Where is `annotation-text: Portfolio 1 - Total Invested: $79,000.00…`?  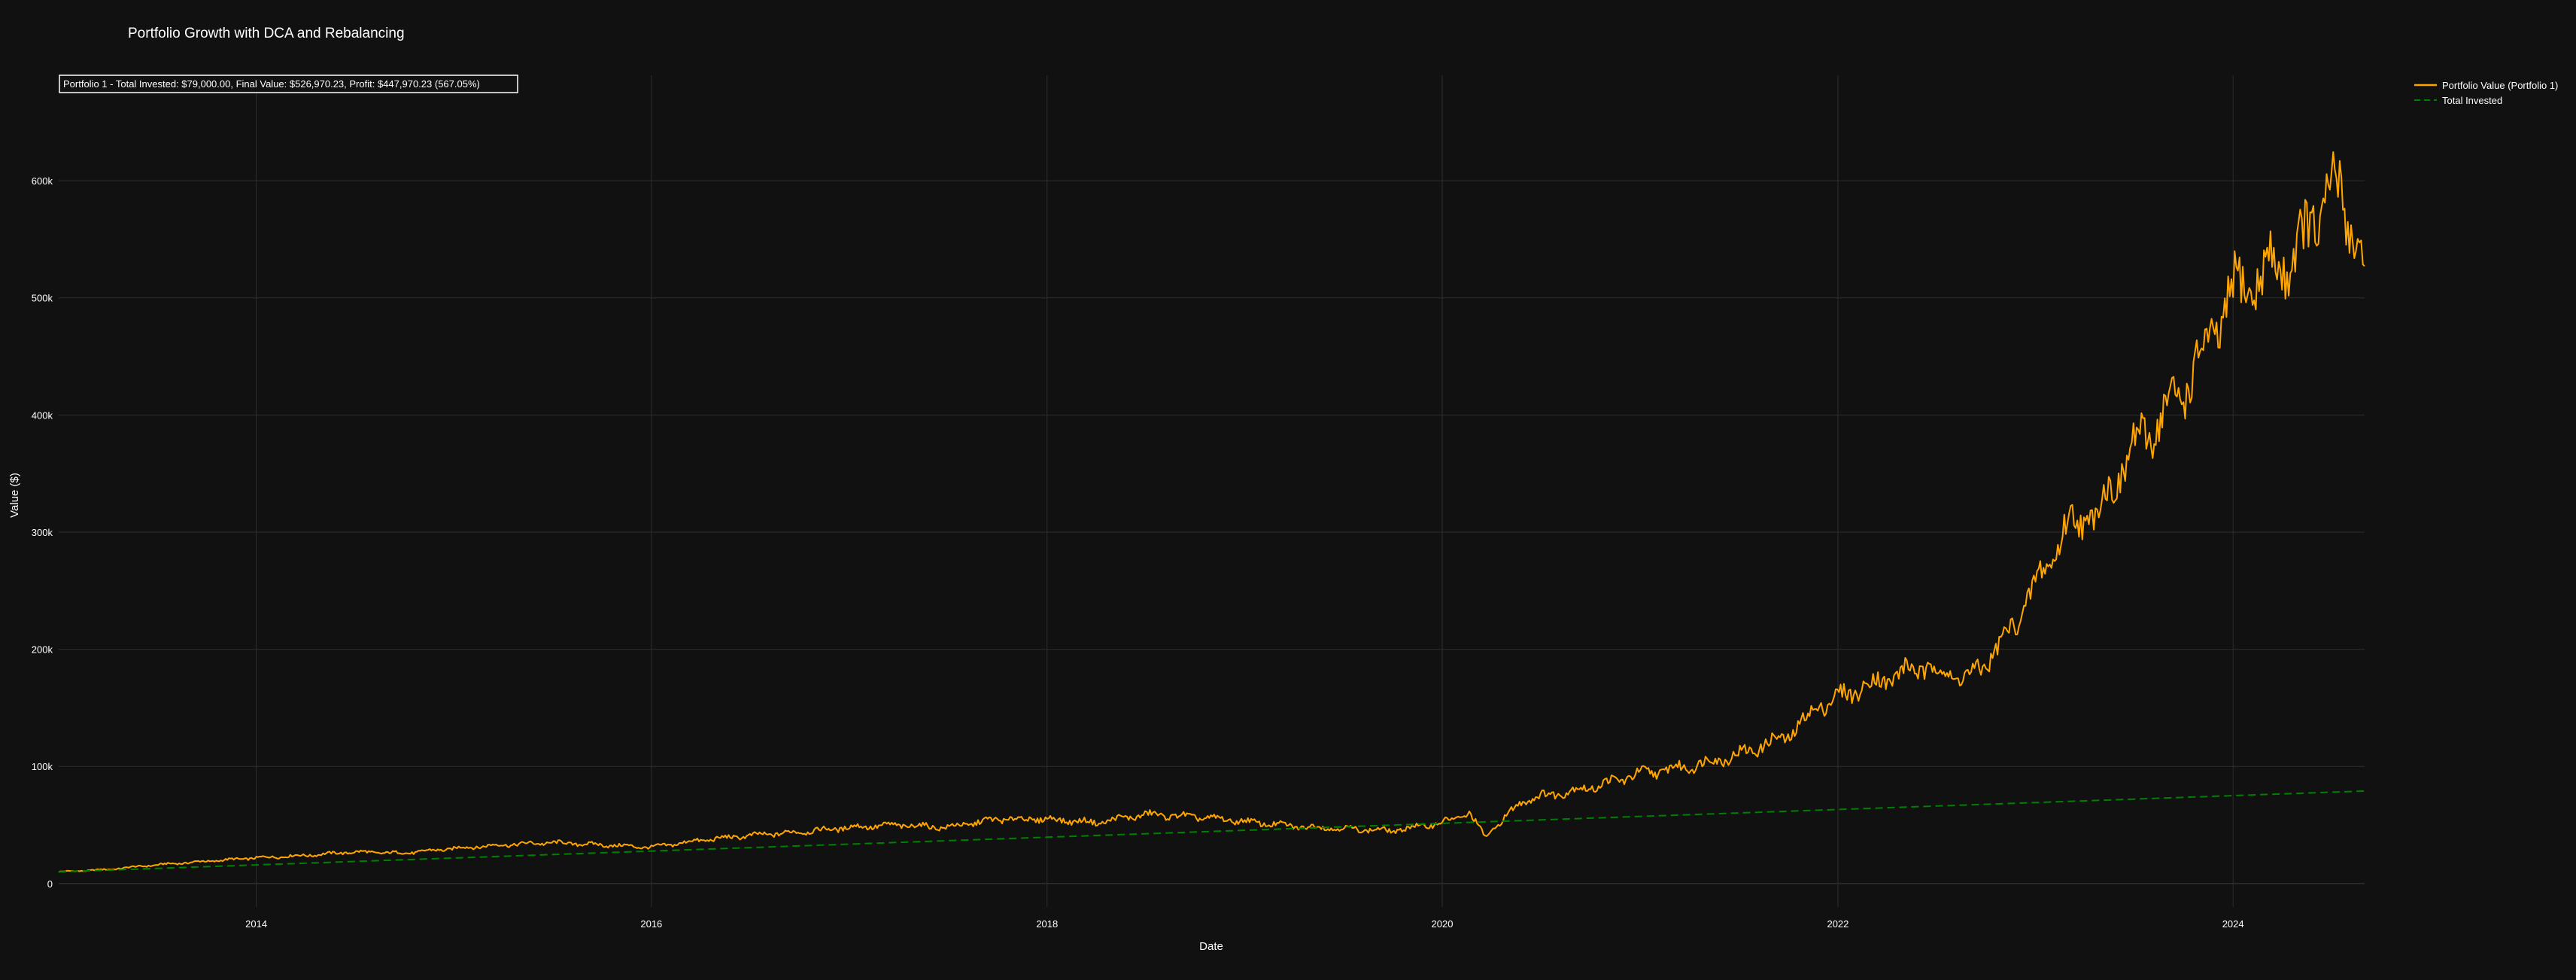 annotation-text: Portfolio 1 - Total Invested: $79,000.00… is located at coordinates (271, 84).